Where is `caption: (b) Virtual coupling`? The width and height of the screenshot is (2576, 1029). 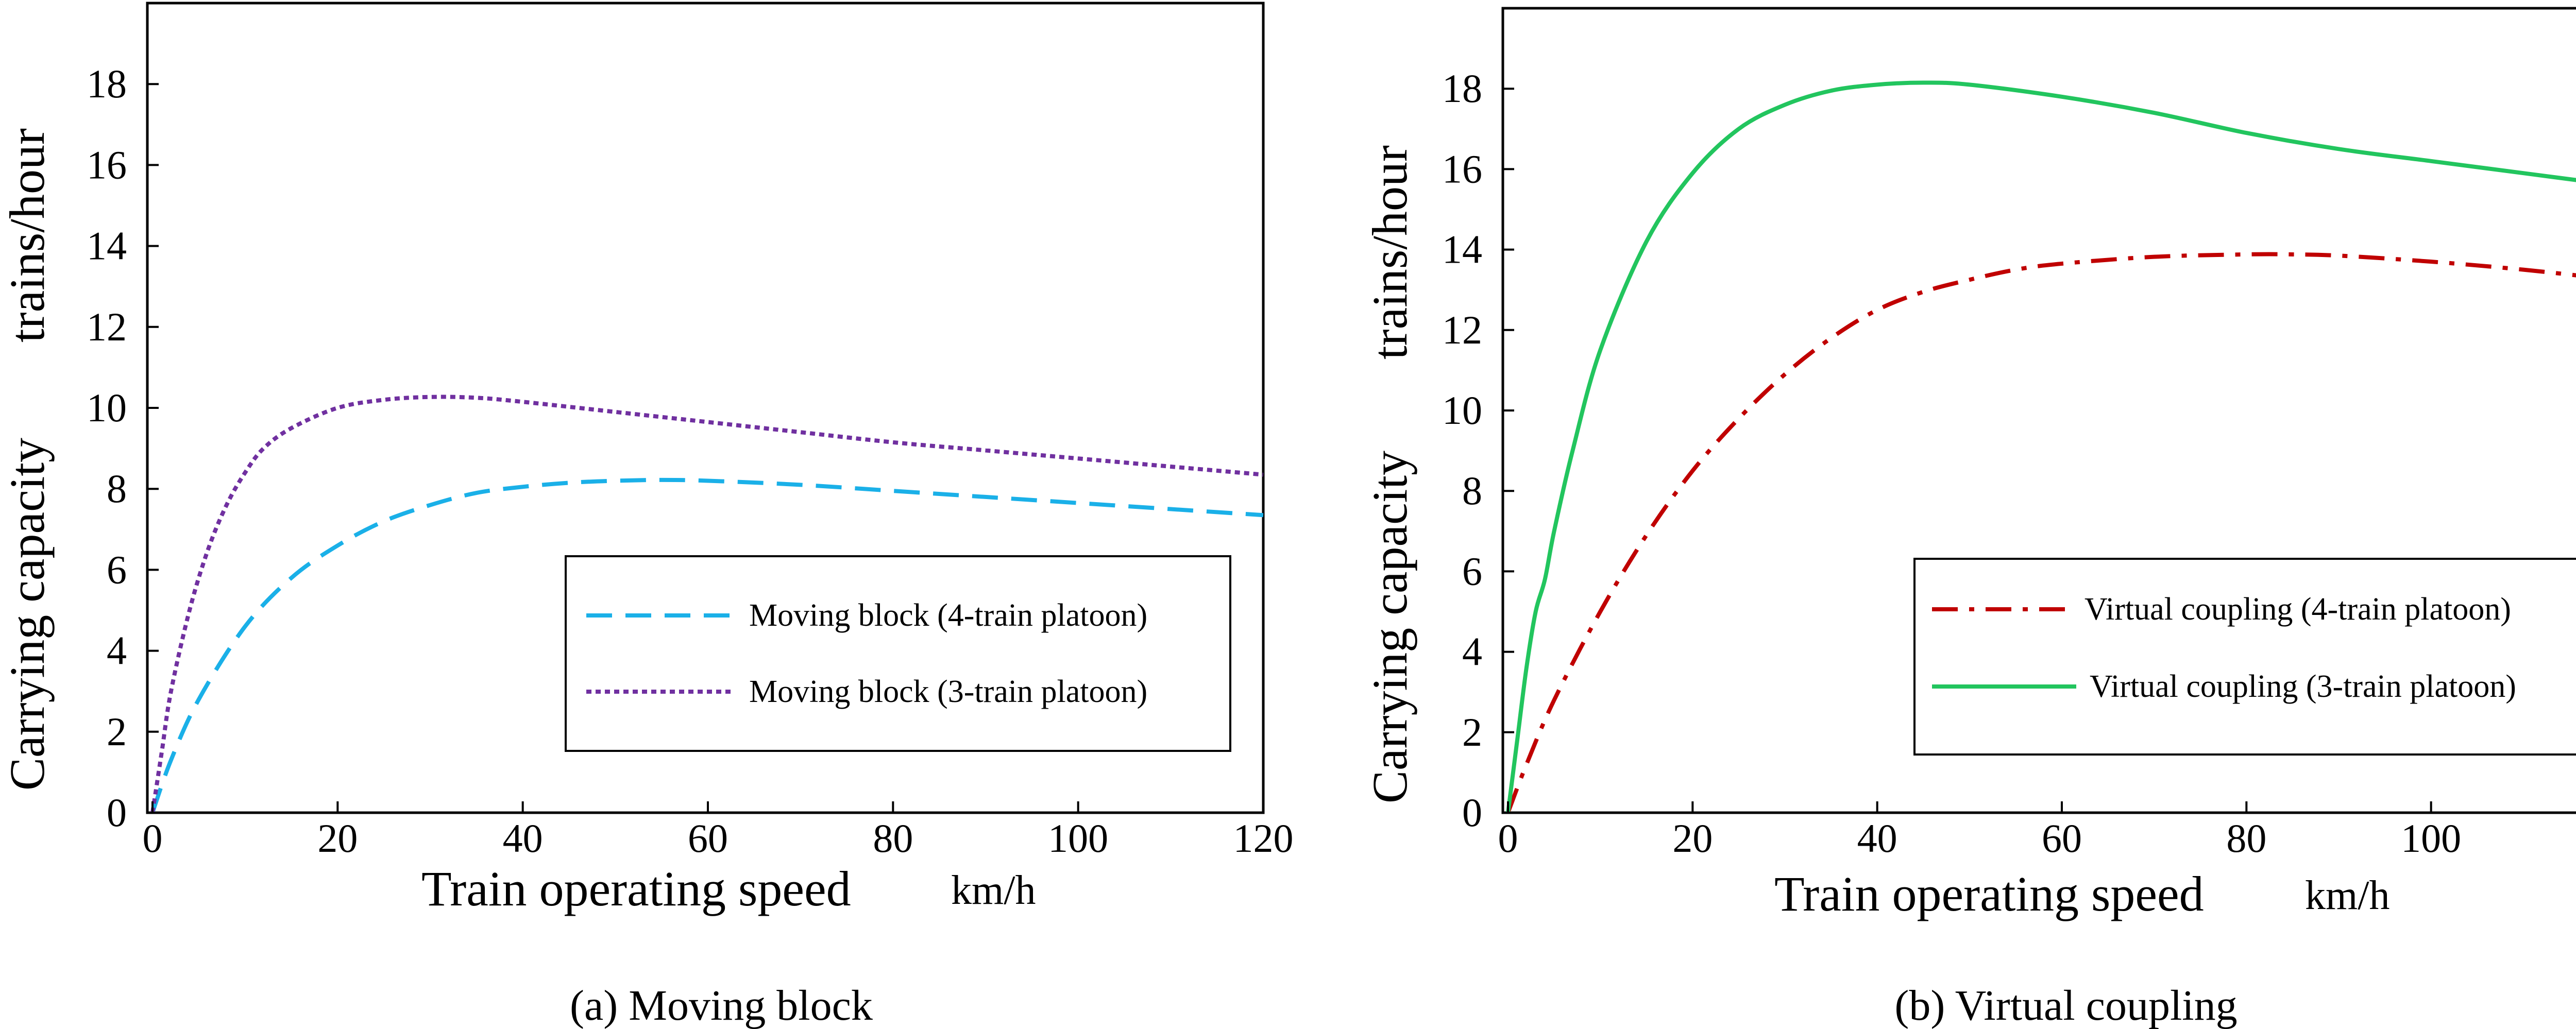
caption: (b) Virtual coupling is located at coordinates (2065, 1005).